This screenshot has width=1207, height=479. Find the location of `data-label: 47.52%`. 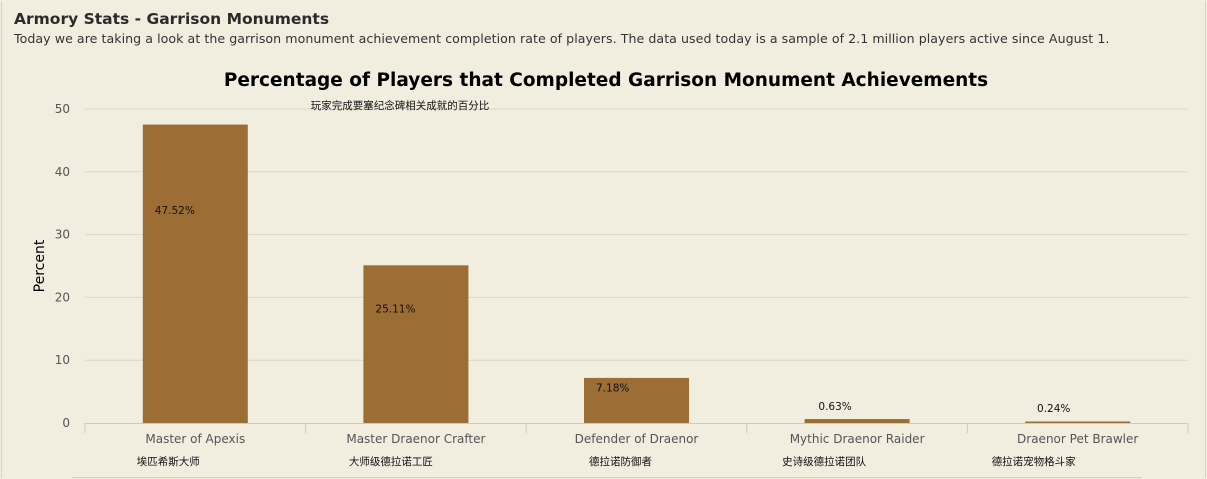

data-label: 47.52% is located at coordinates (175, 211).